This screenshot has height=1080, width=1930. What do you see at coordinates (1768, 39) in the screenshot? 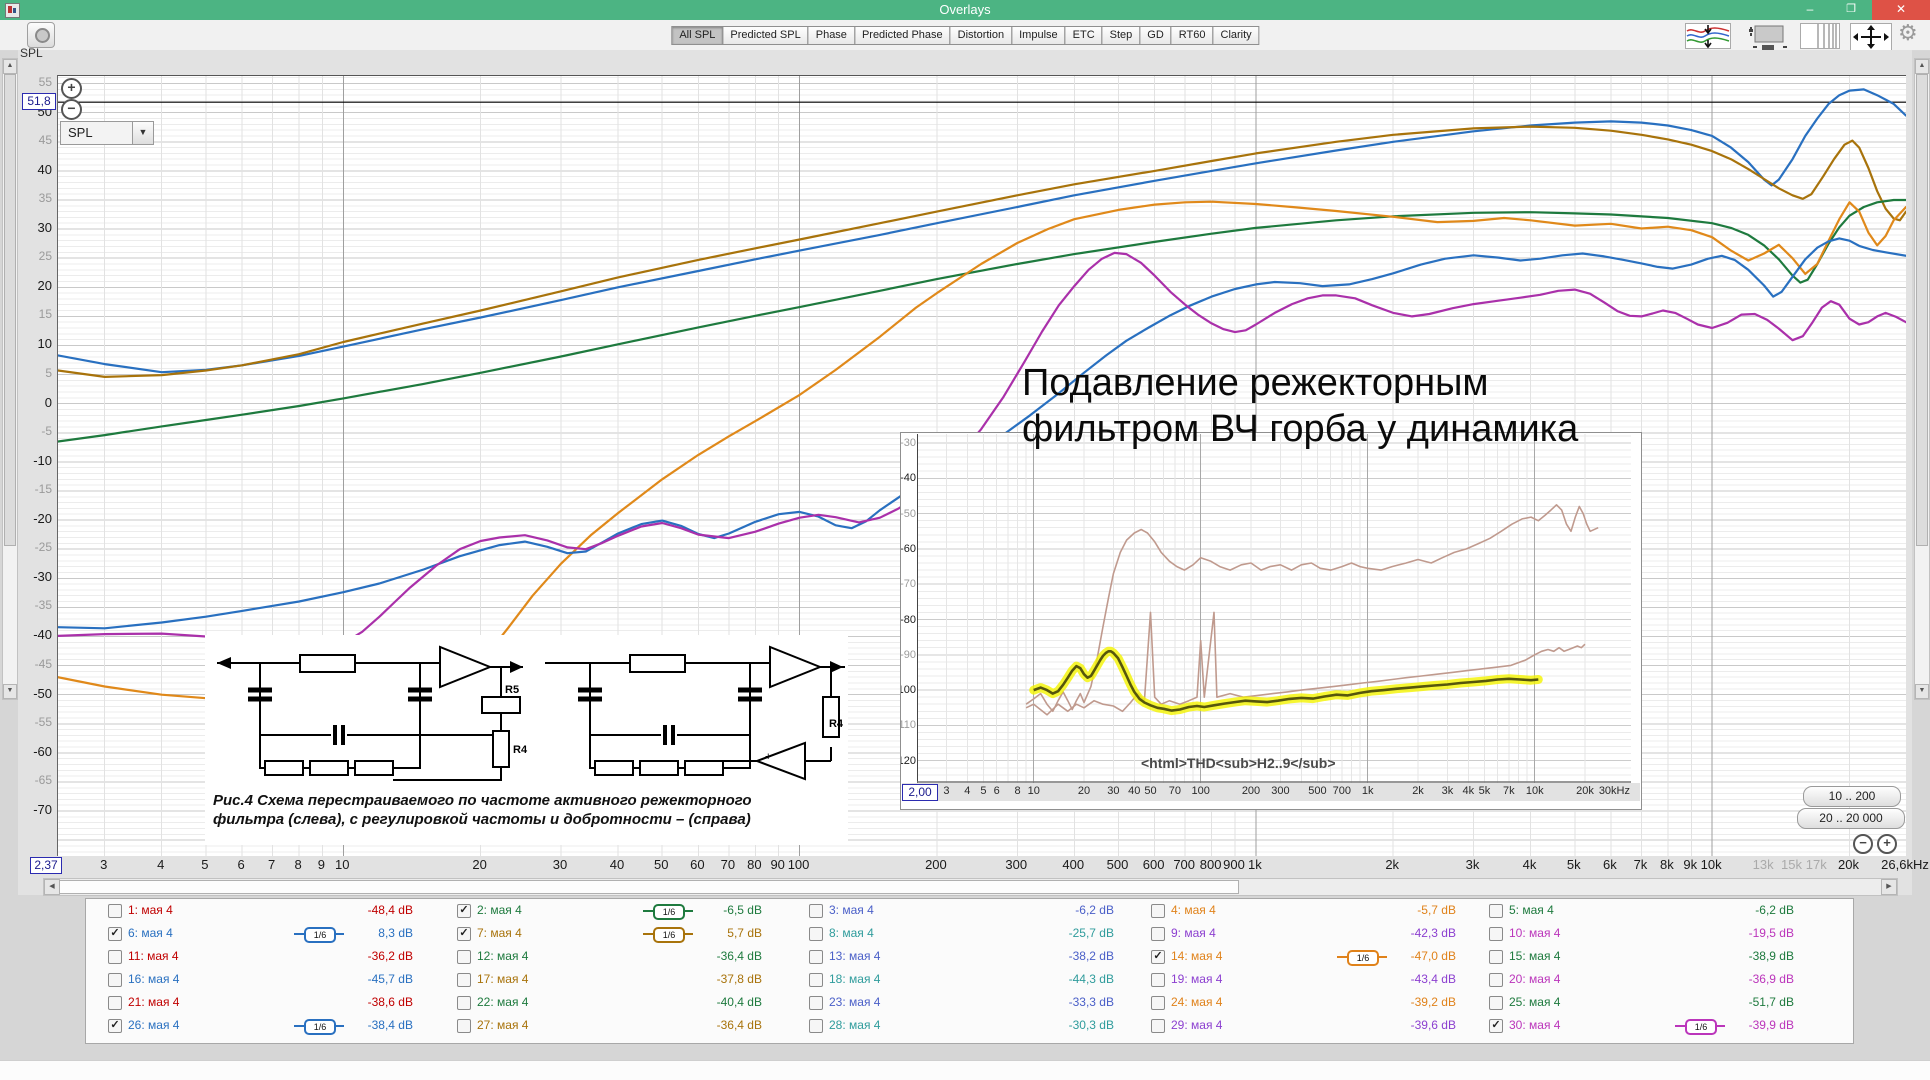
I see `graph-layout-icon` at bounding box center [1768, 39].